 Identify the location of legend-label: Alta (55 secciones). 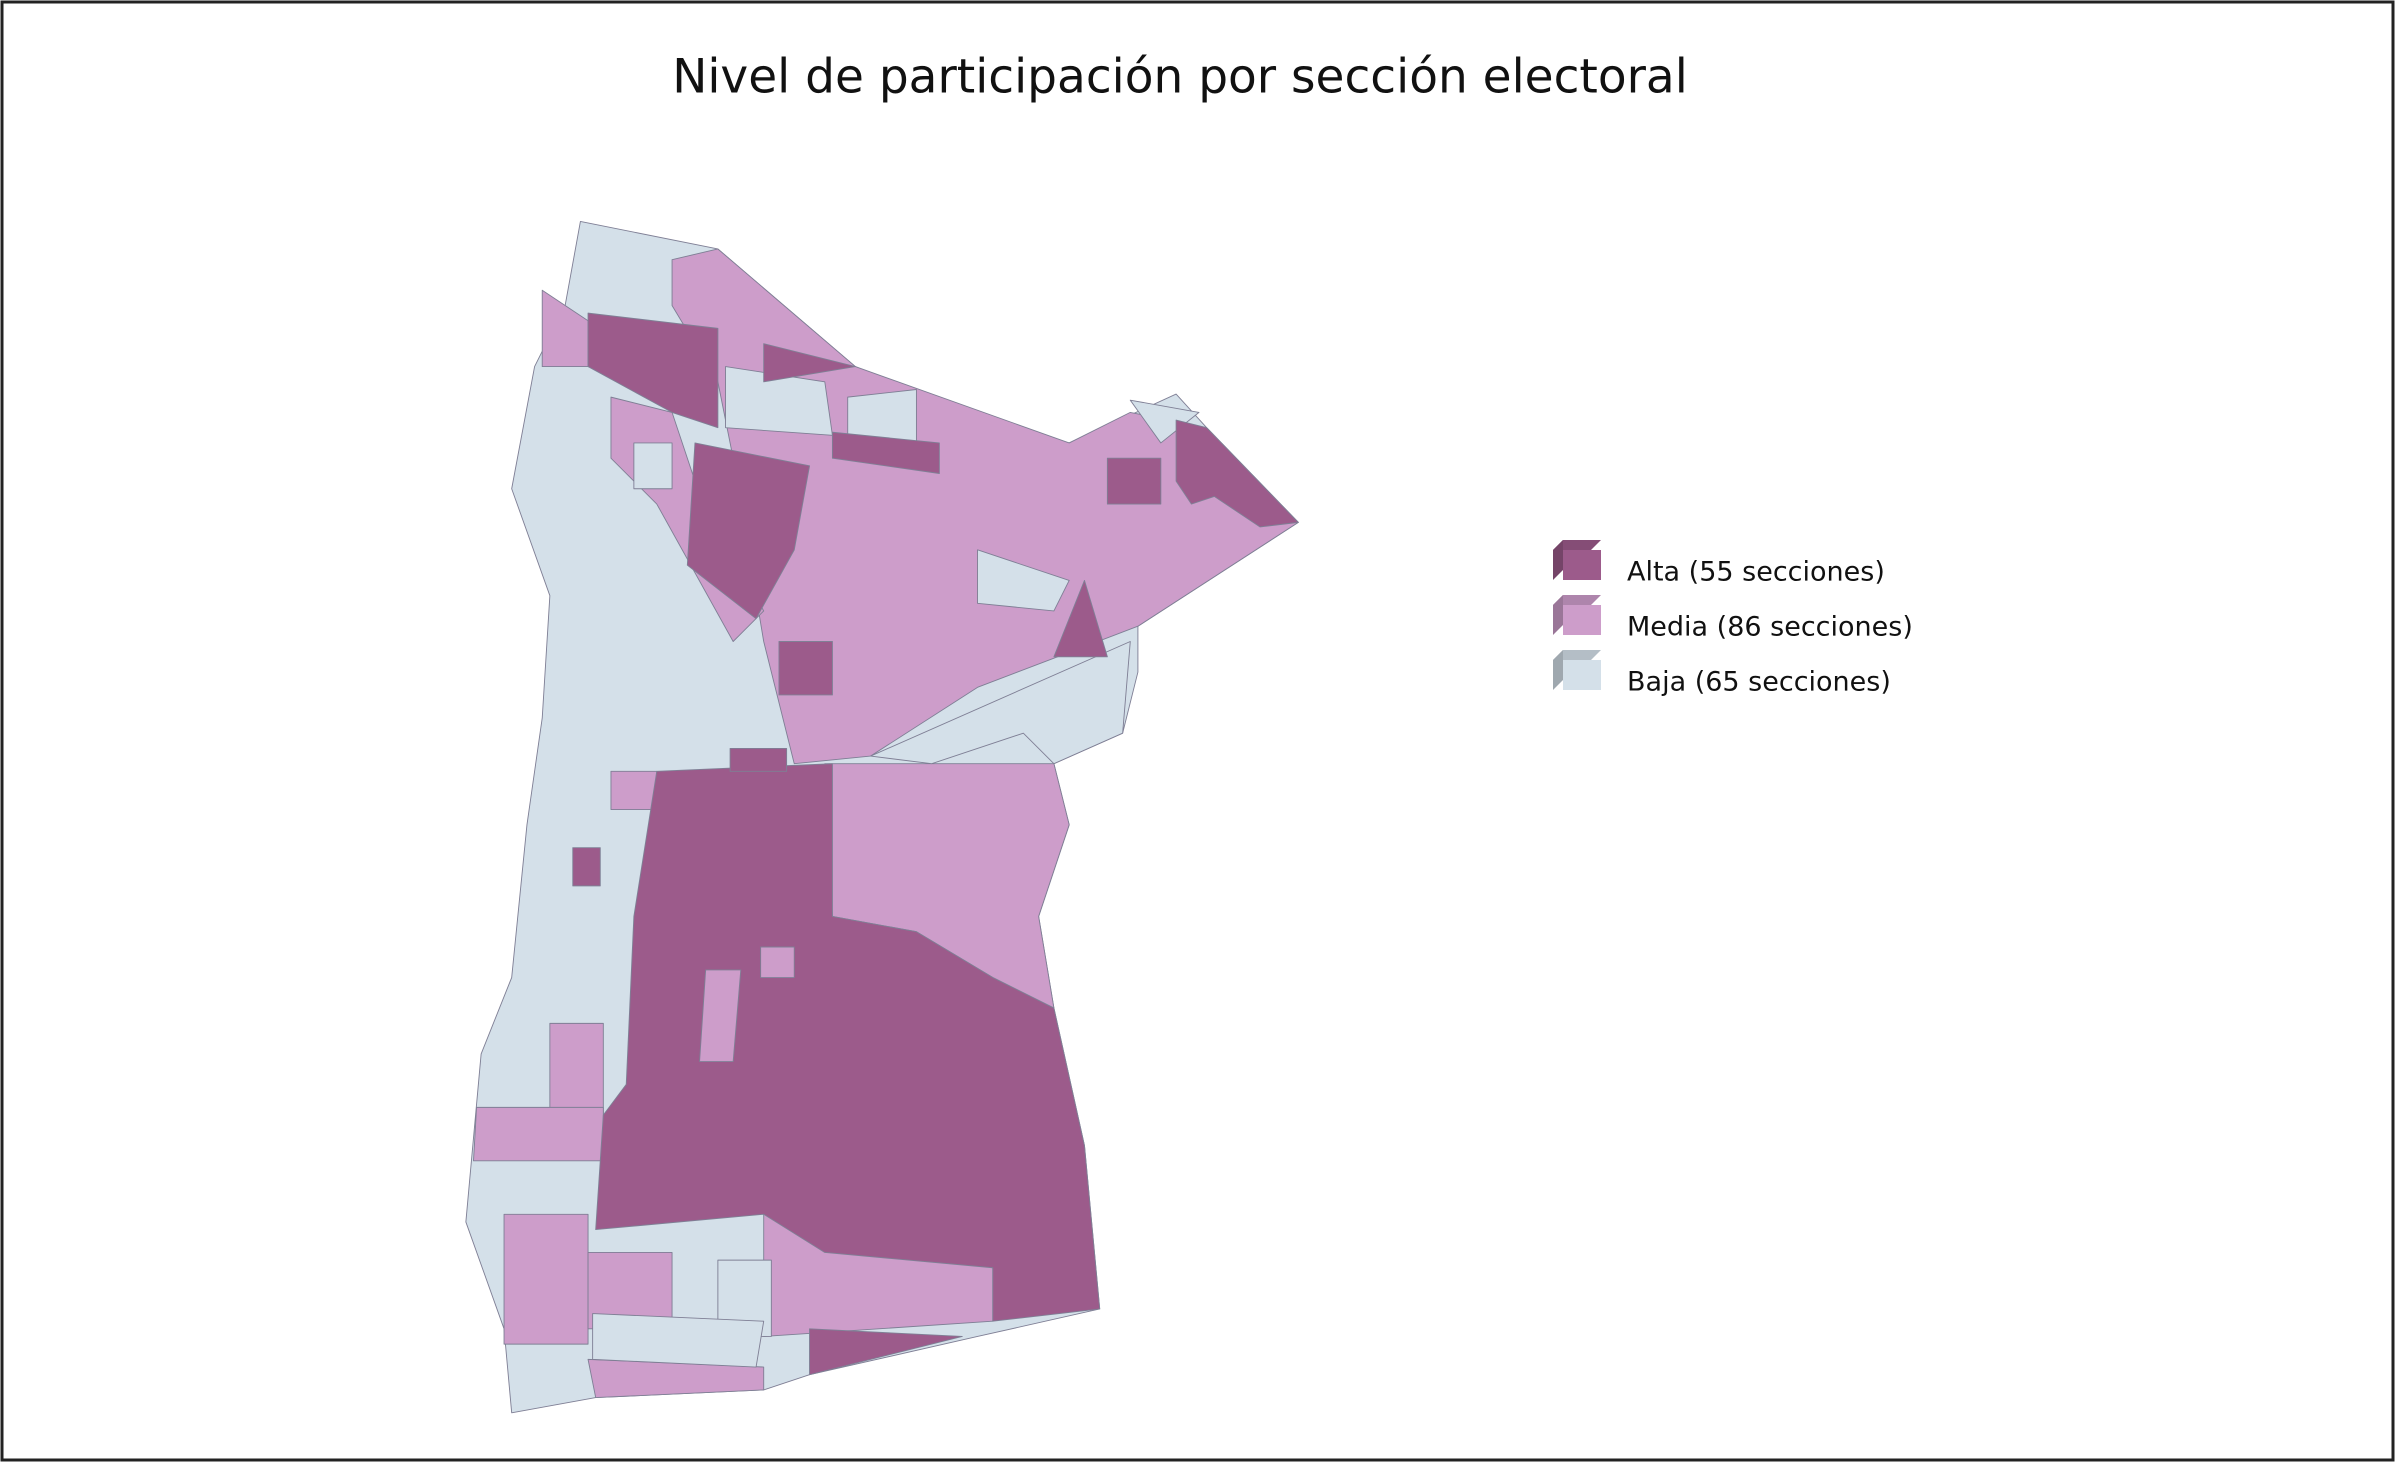
(1756, 572).